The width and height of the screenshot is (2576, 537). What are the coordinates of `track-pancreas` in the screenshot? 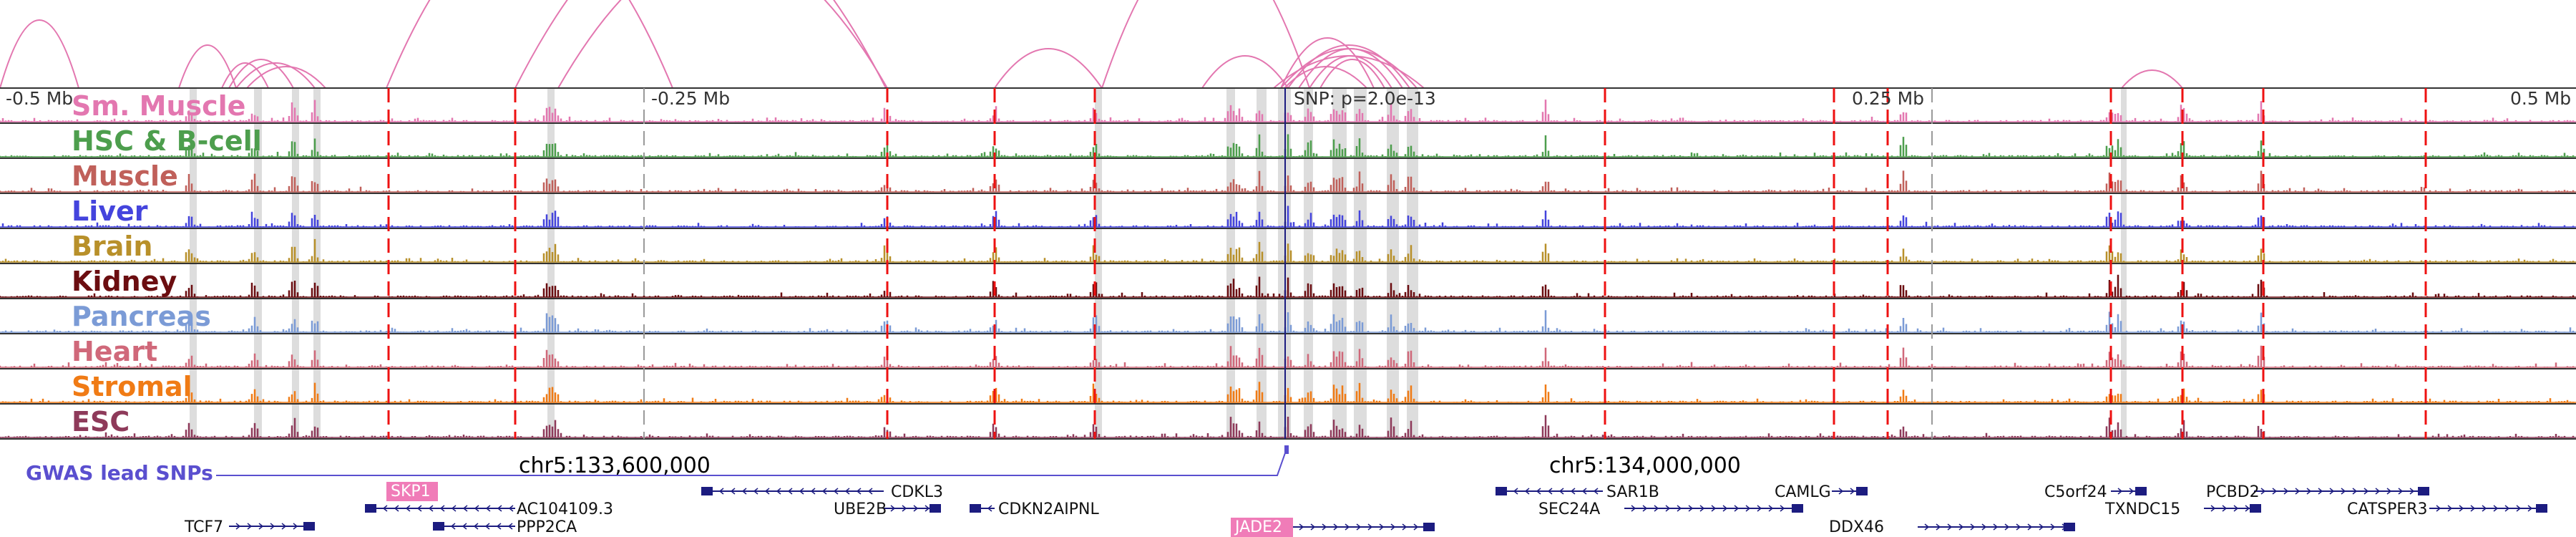 It's located at (1288, 315).